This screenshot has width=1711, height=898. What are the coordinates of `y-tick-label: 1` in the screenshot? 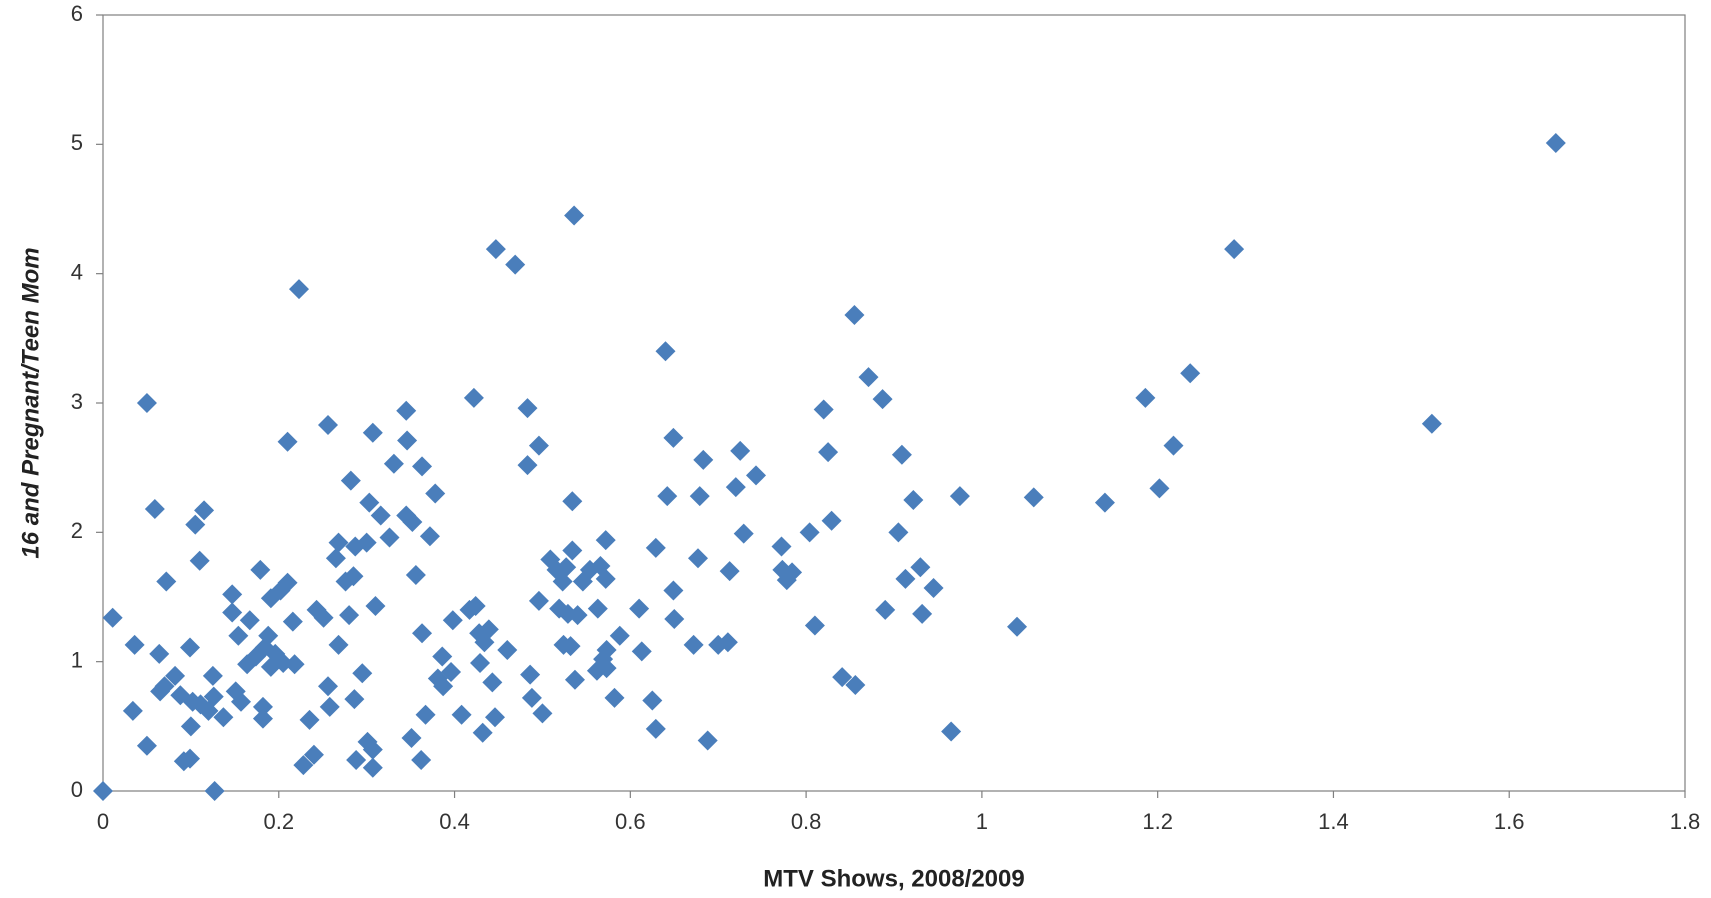 It's located at (77, 659).